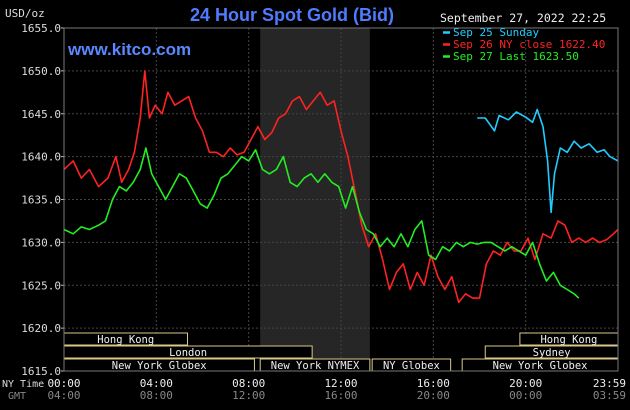 The width and height of the screenshot is (630, 410). Describe the element at coordinates (525, 383) in the screenshot. I see `ny-time-tick: 20:00` at that location.